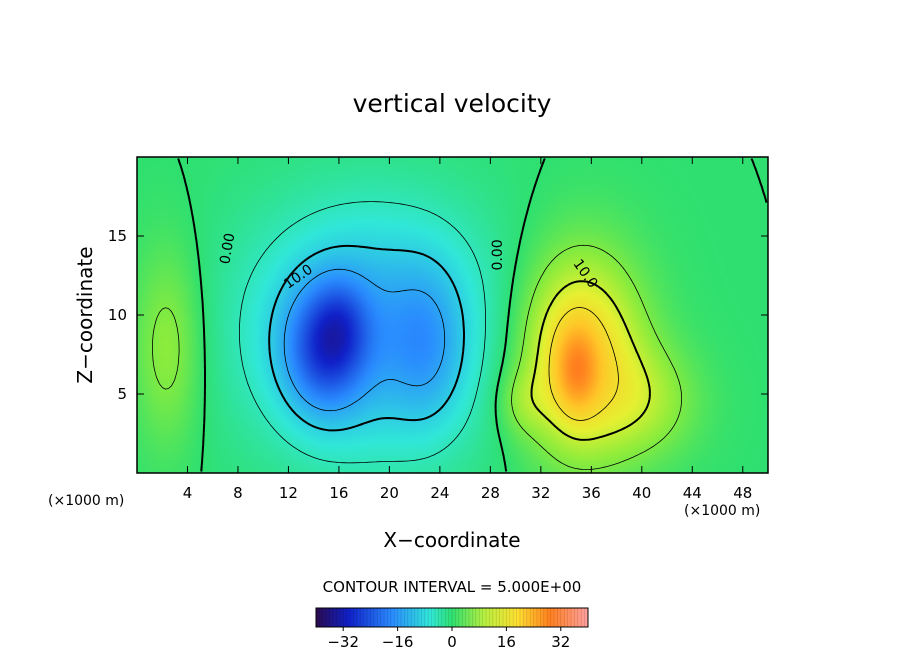 This screenshot has width=904, height=654. Describe the element at coordinates (452, 103) in the screenshot. I see `chart-title: vertical velocity` at that location.